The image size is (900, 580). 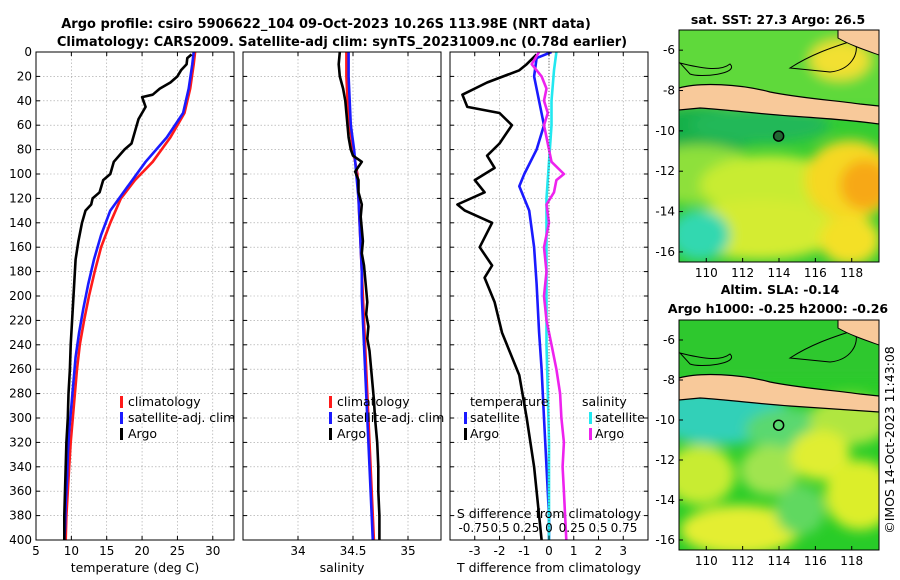 I want to click on y-tick-label: 280, so click(x=20, y=394).